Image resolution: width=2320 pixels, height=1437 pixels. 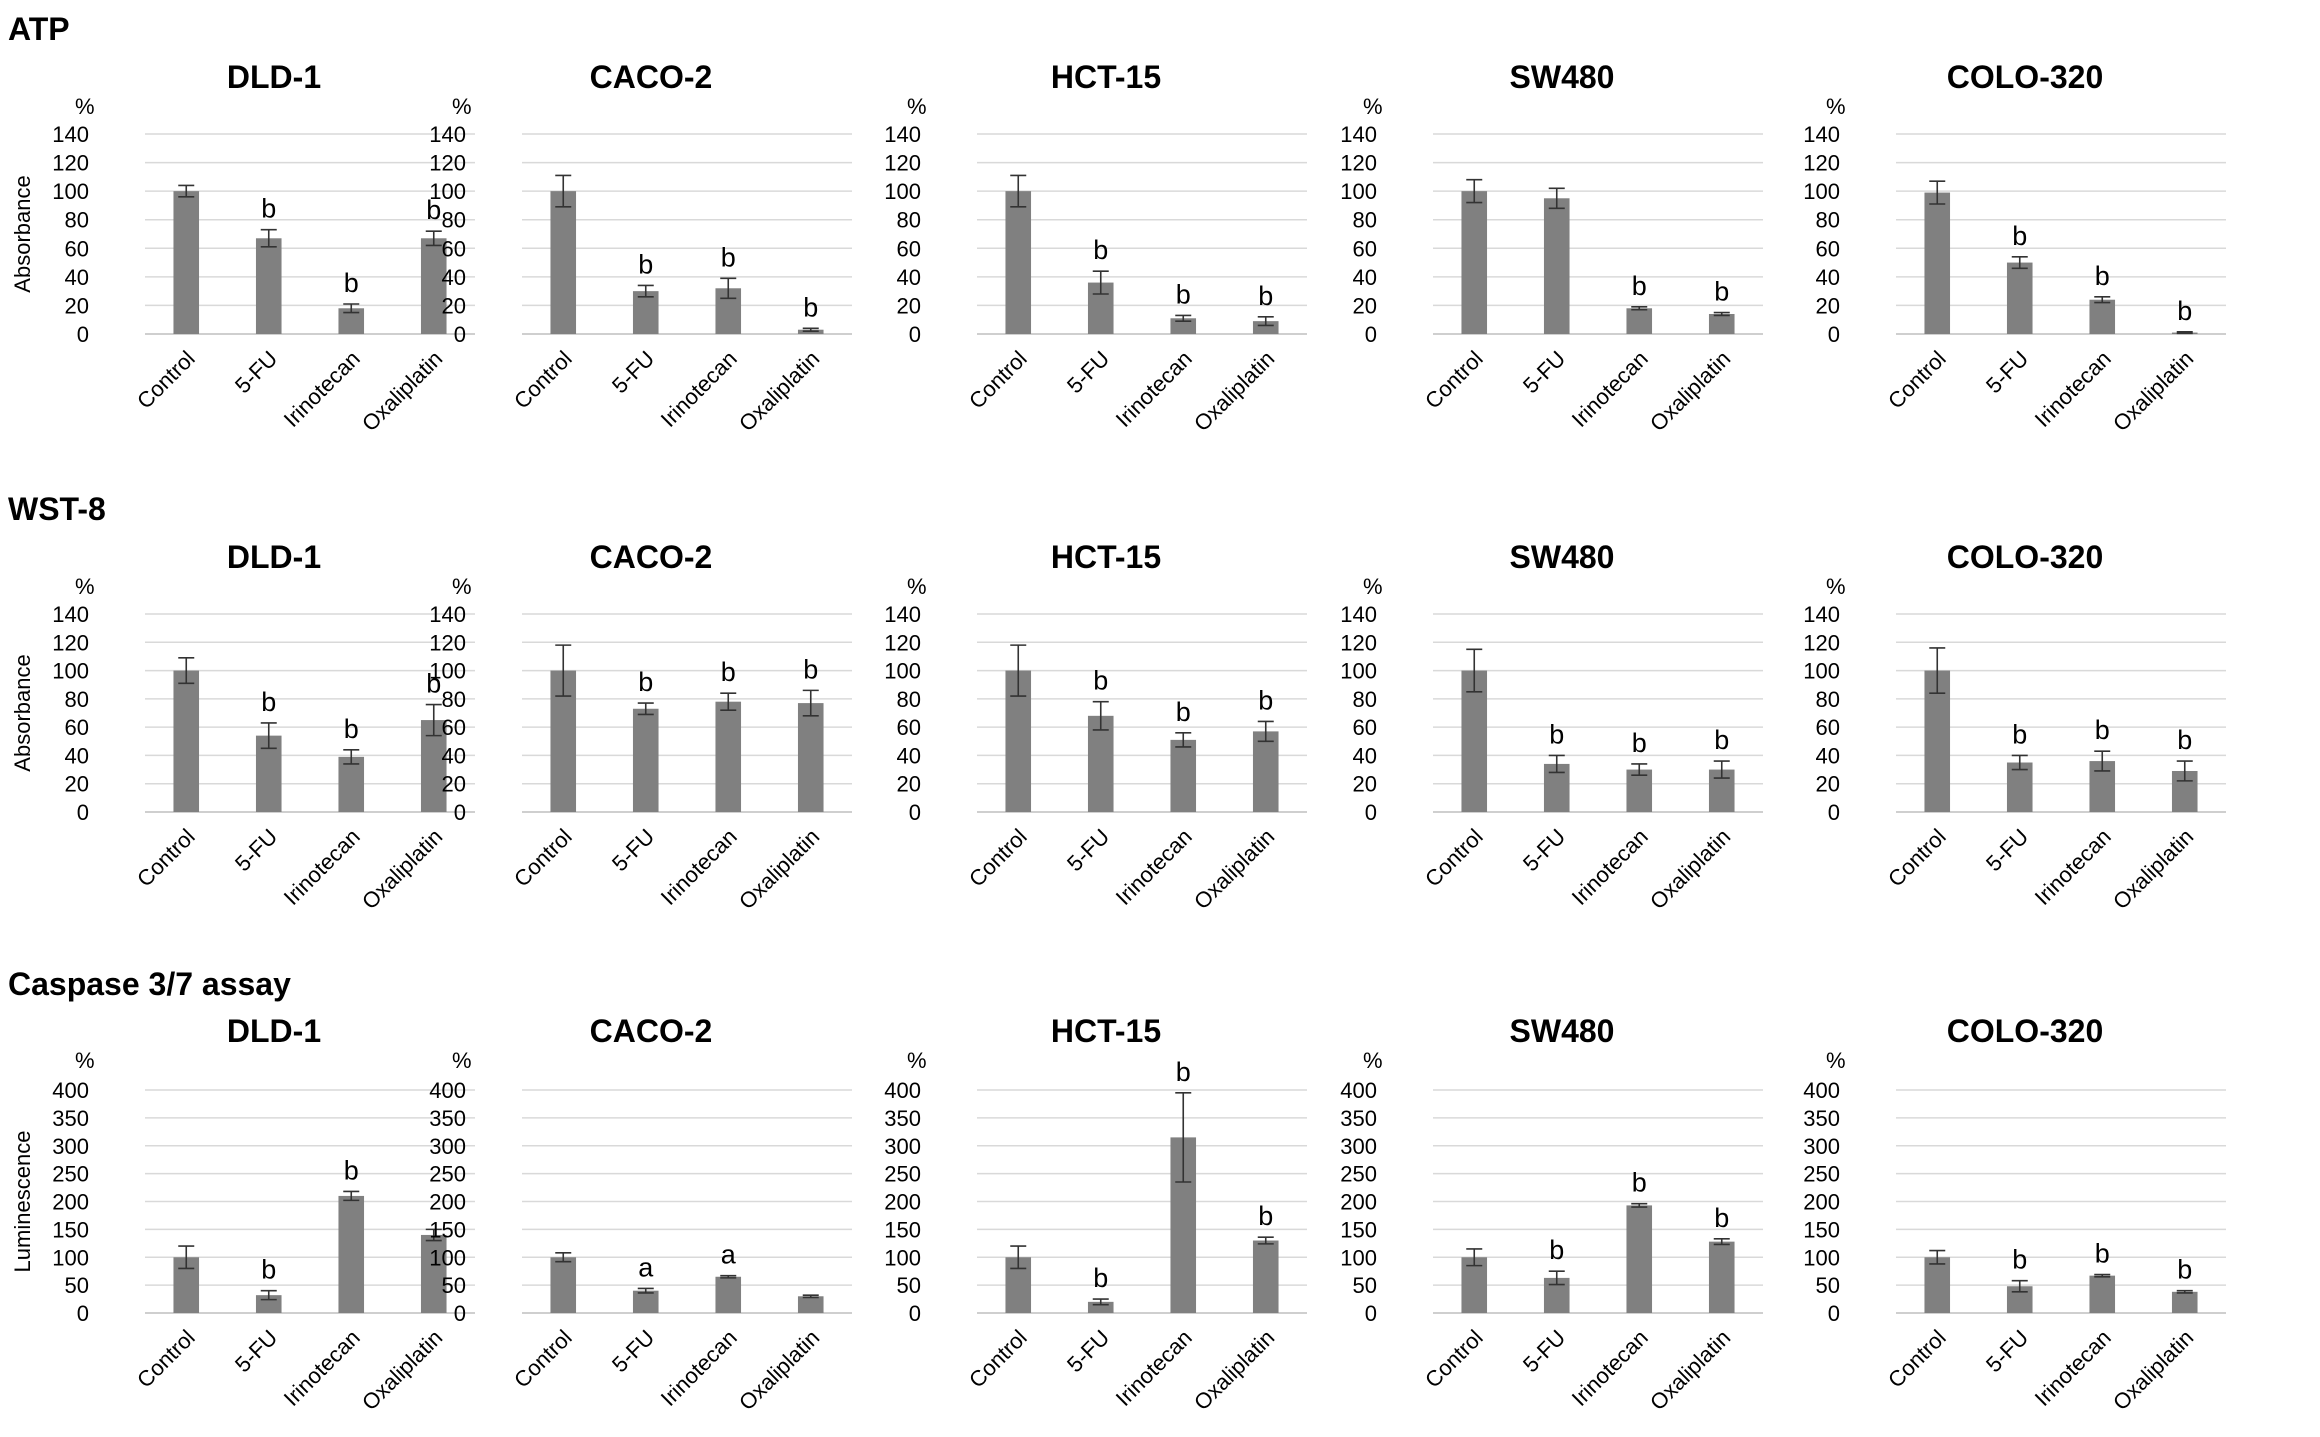 What do you see at coordinates (70, 1146) in the screenshot?
I see `y-tick-label: 300` at bounding box center [70, 1146].